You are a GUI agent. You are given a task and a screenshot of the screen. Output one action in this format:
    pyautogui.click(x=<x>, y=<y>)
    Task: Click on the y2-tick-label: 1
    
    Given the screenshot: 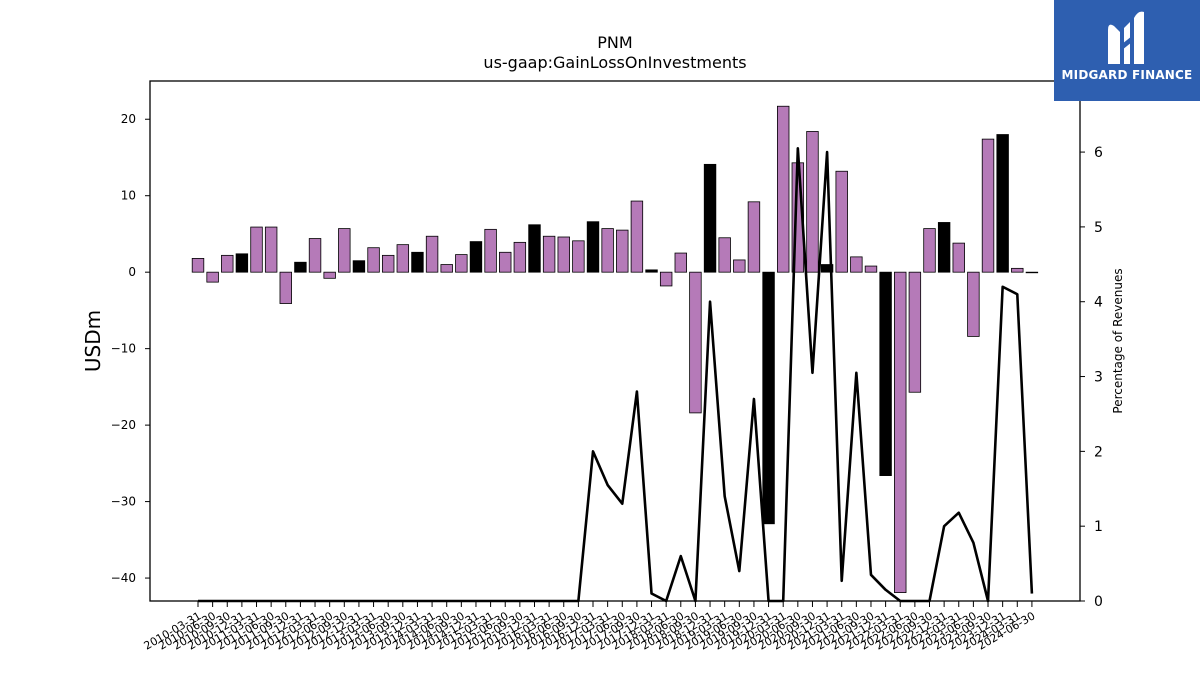 What is the action you would take?
    pyautogui.click(x=1098, y=527)
    